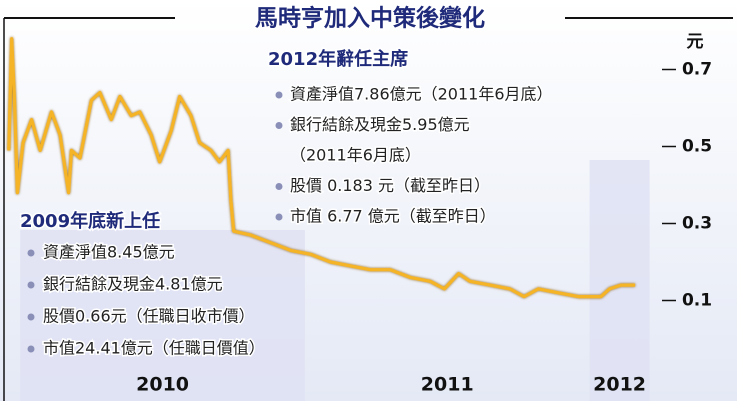 Image resolution: width=737 pixels, height=401 pixels. Describe the element at coordinates (154, 348) in the screenshot. I see `annotation-item: 市值24.41億元（任職日價值）` at that location.